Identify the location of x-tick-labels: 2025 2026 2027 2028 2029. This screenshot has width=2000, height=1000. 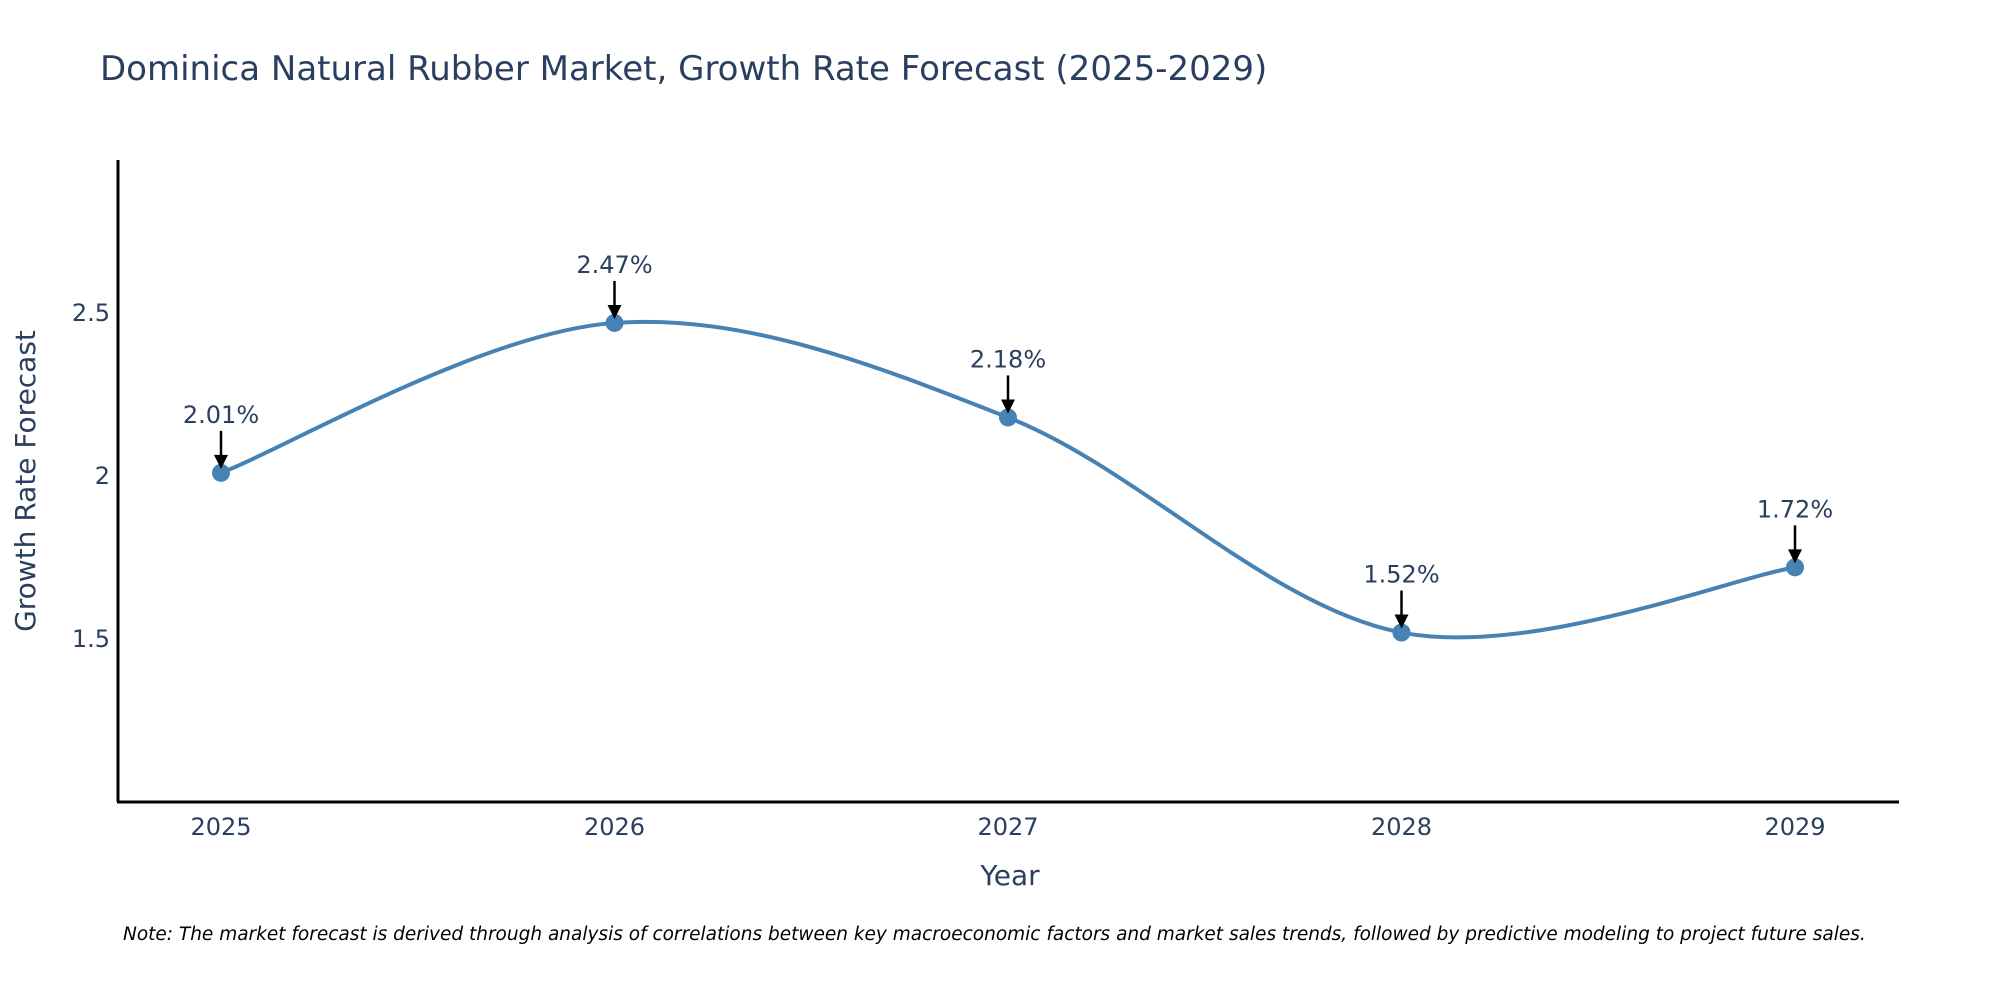
(1007, 827).